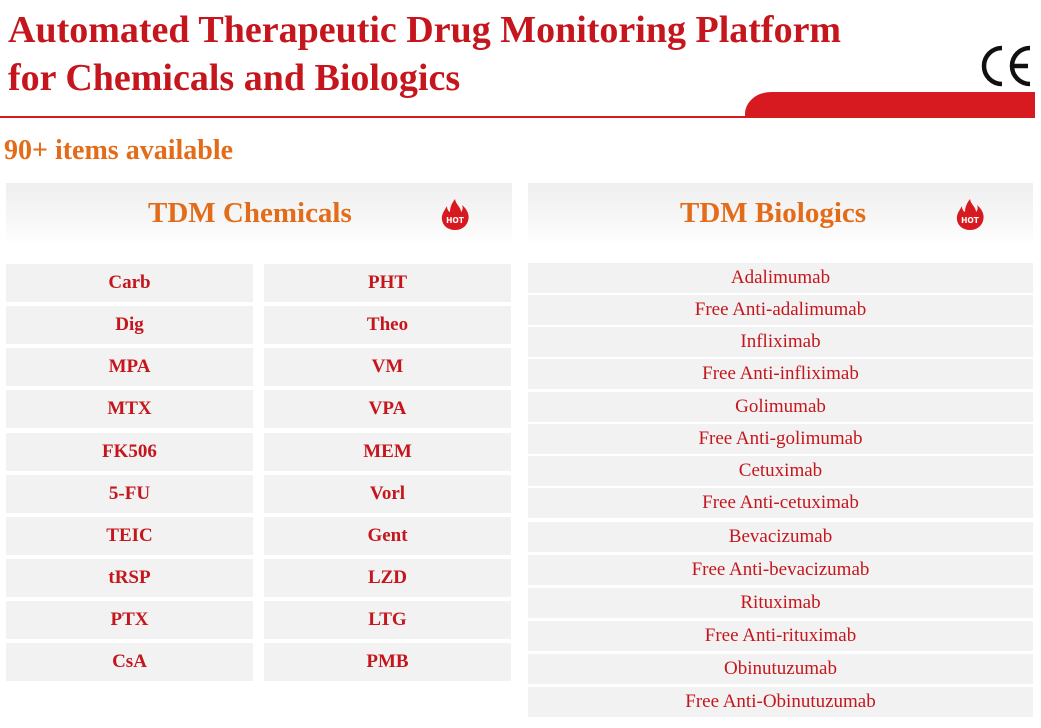 The image size is (1041, 728). I want to click on chem-item: tRSP, so click(129, 578).